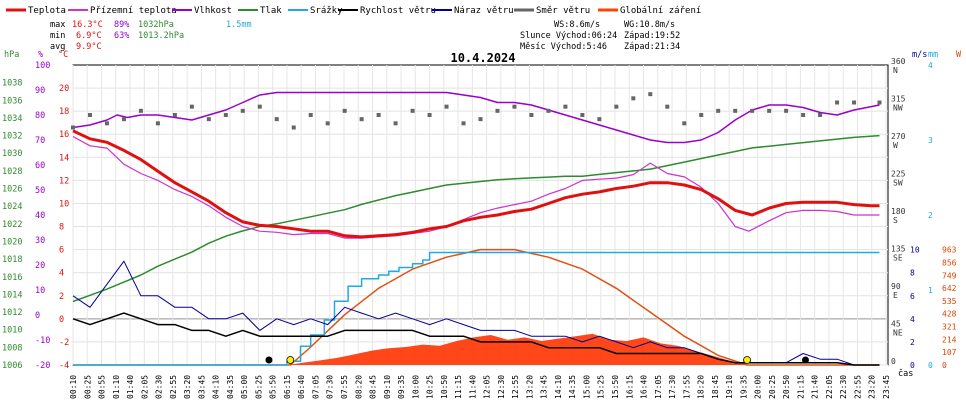 The height and width of the screenshot is (400, 966). Describe the element at coordinates (287, 387) in the screenshot. I see `x-tick-label: 06:15` at that location.